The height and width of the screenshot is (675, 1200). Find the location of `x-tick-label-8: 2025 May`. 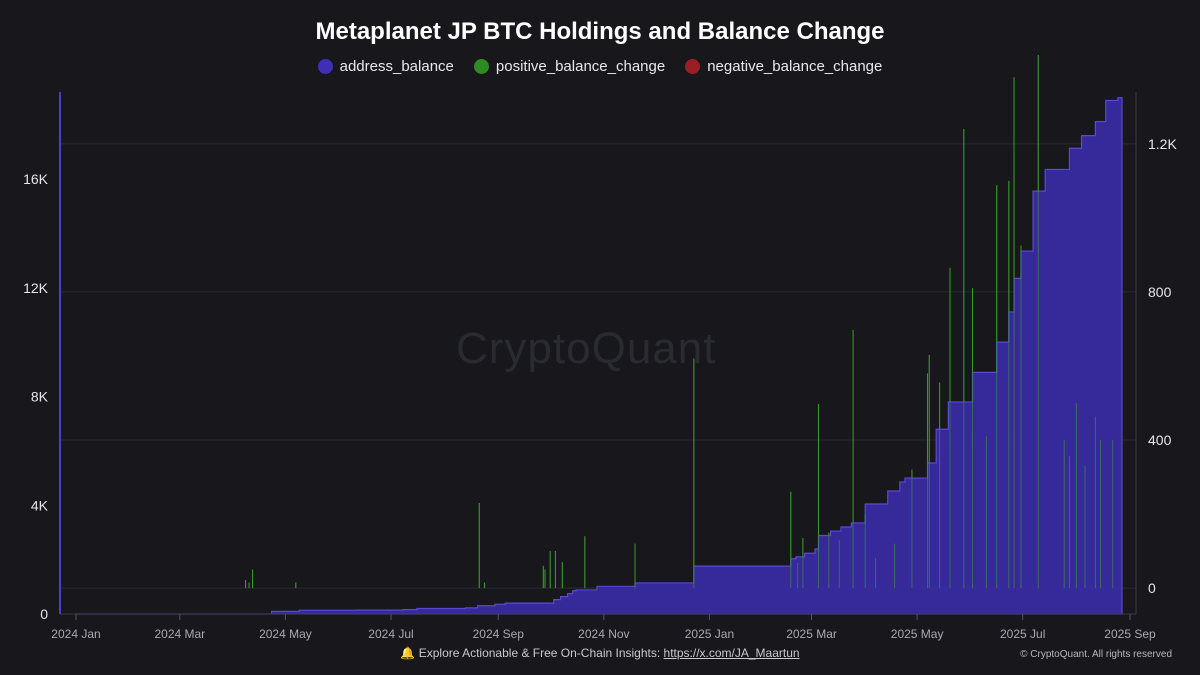

x-tick-label-8: 2025 May is located at coordinates (917, 634).